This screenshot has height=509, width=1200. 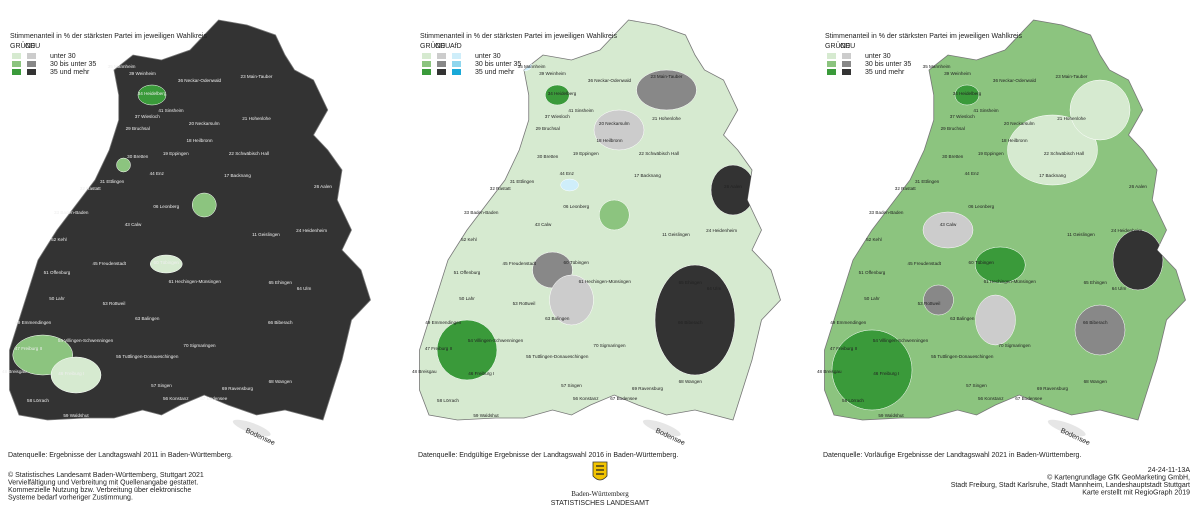 What do you see at coordinates (991, 153) in the screenshot?
I see `district-label: 19 Eppingen` at bounding box center [991, 153].